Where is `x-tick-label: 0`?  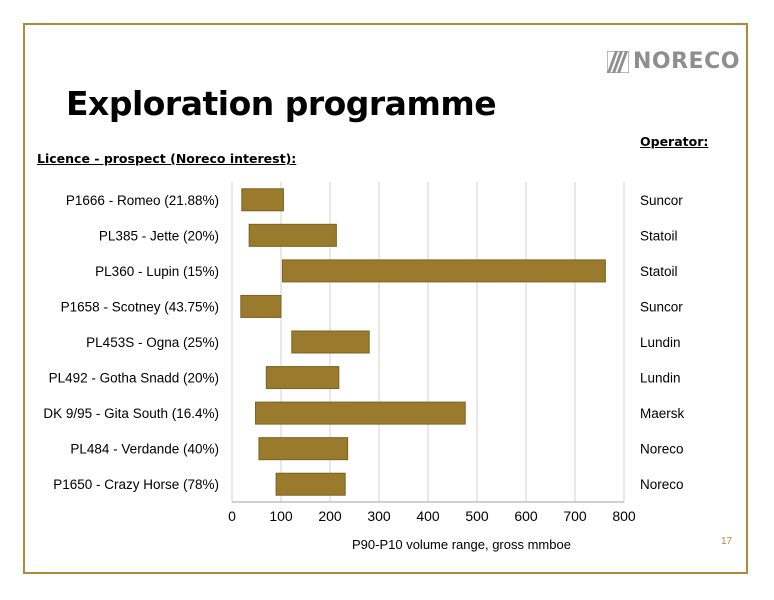 x-tick-label: 0 is located at coordinates (232, 516).